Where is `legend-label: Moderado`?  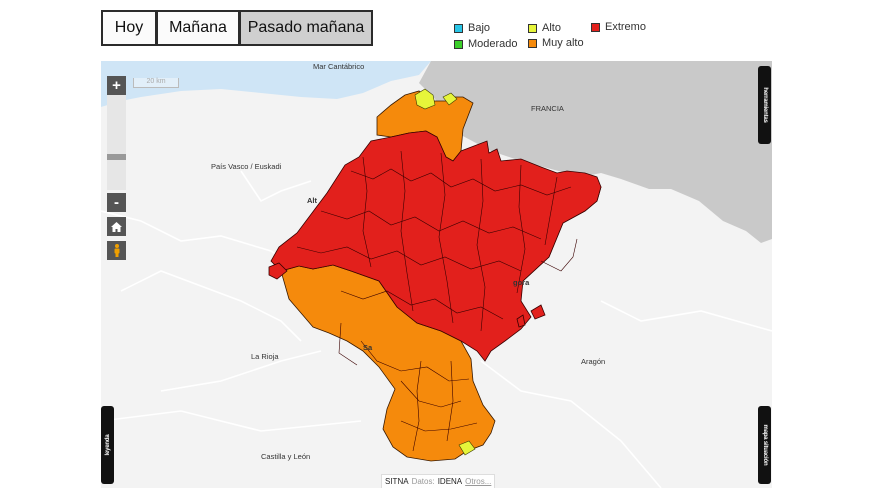
legend-label: Moderado is located at coordinates (493, 44).